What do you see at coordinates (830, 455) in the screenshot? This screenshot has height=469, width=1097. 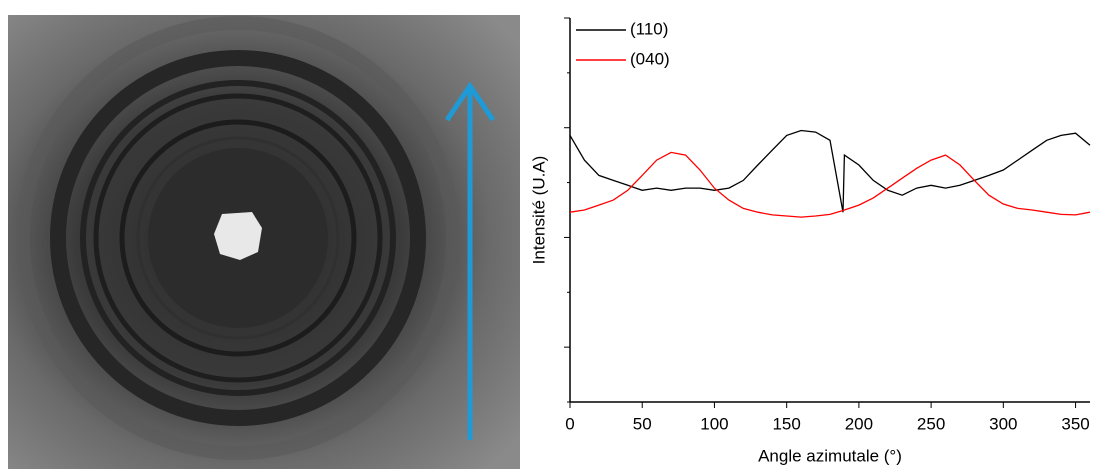 I see `x-axis-label: Angle azimutale (°)` at bounding box center [830, 455].